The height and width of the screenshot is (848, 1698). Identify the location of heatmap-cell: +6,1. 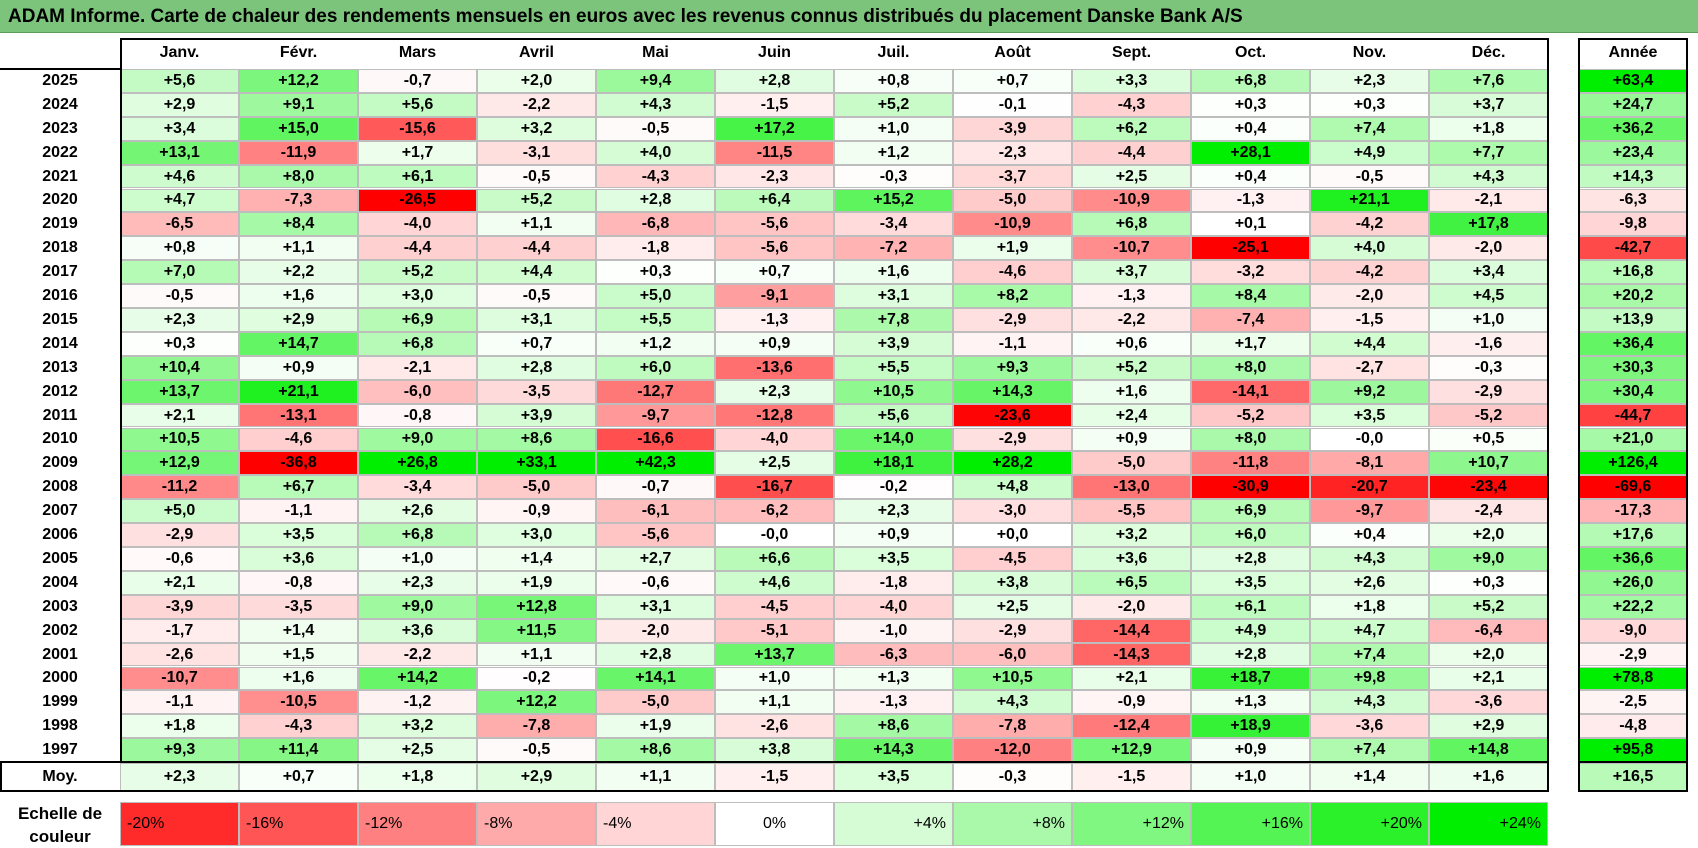
(417, 176).